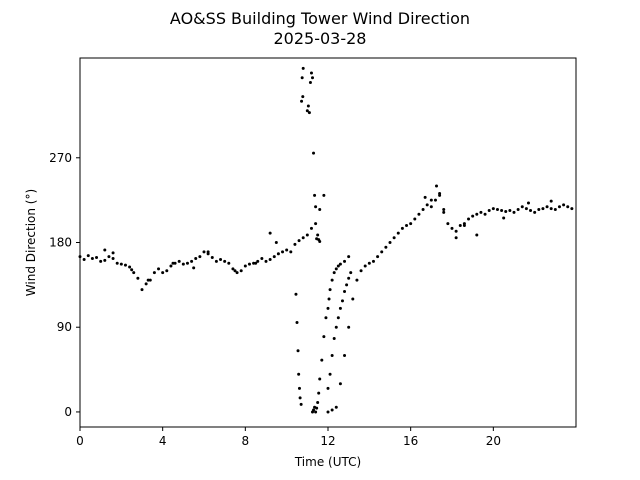 Image resolution: width=640 pixels, height=480 pixels. I want to click on x-axis-ticks: 0 4 8 12 16 20, so click(288, 437).